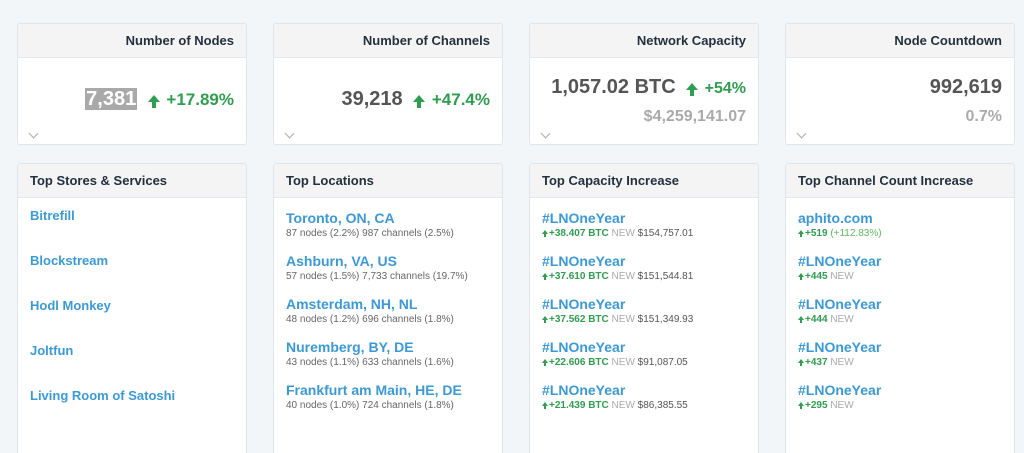  What do you see at coordinates (370, 233) in the screenshot?
I see `location-meta: 87 nodes (2.2%) 987 channels (2.5%)` at bounding box center [370, 233].